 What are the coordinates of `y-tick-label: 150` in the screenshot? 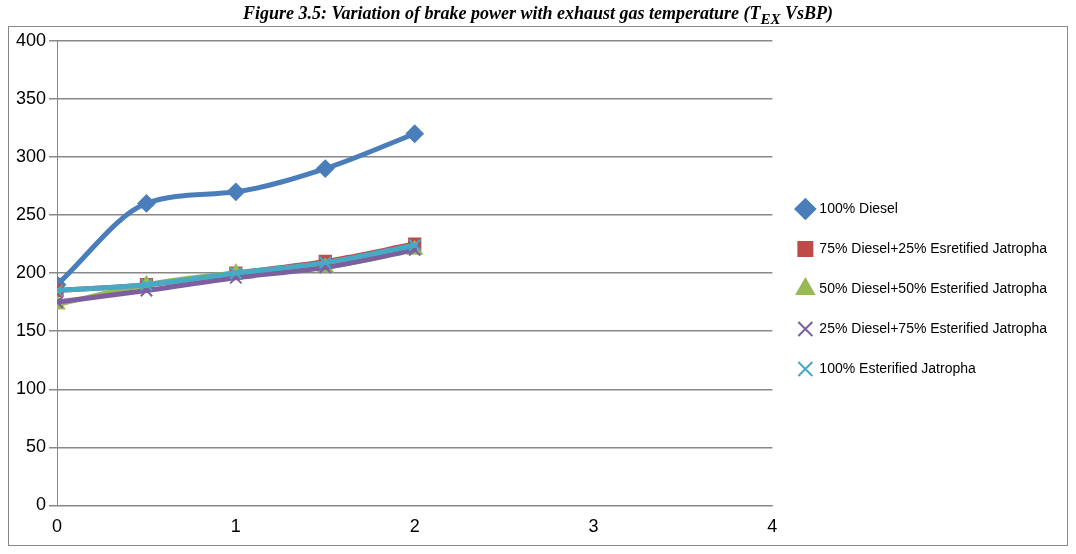 It's located at (31, 330).